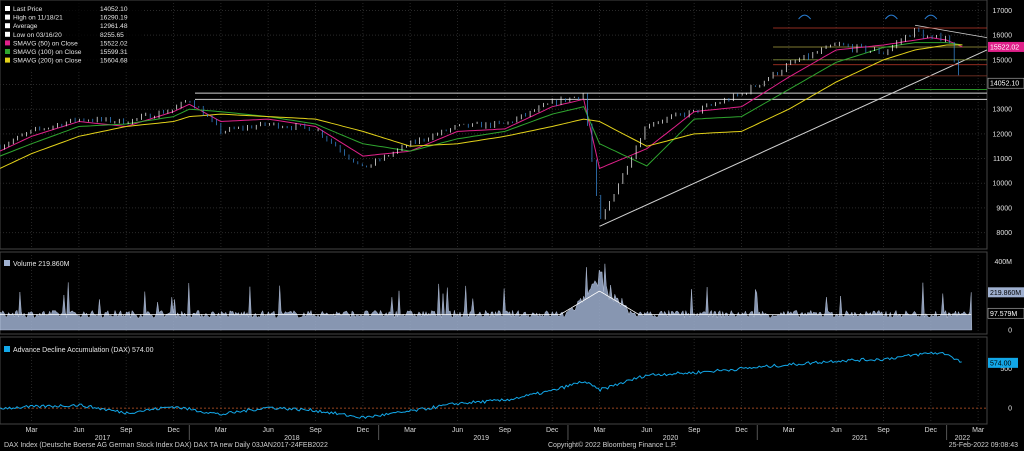  I want to click on legend-label: SMAVG (100) on Close, so click(47, 52).